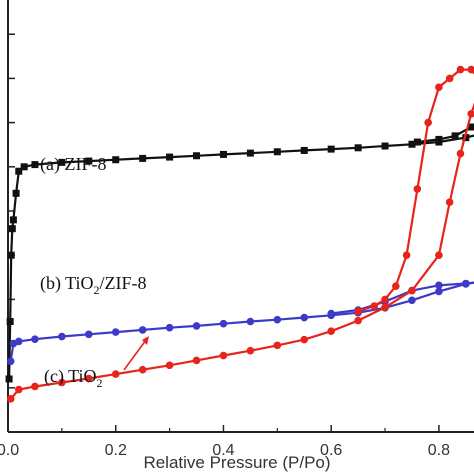 This screenshot has width=474, height=474. What do you see at coordinates (100, 383) in the screenshot?
I see `annotation-tio2-sub: 2` at bounding box center [100, 383].